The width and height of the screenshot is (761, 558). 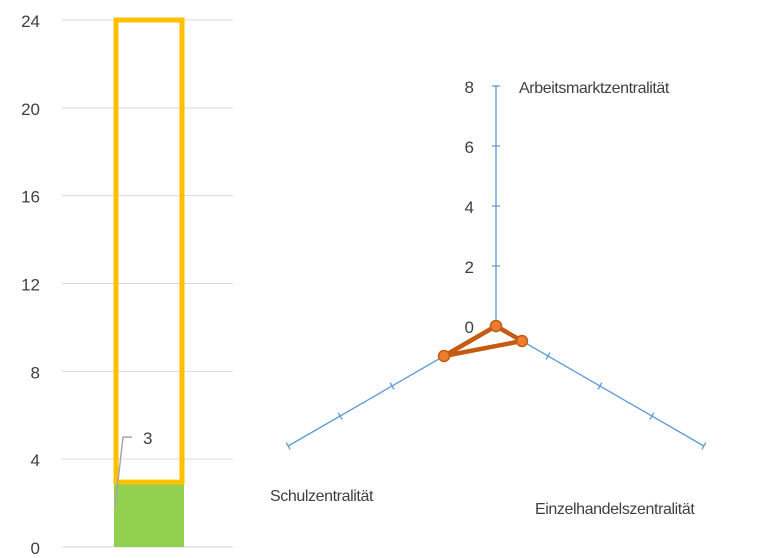 I want to click on y-tick-label: 12, so click(x=30, y=285).